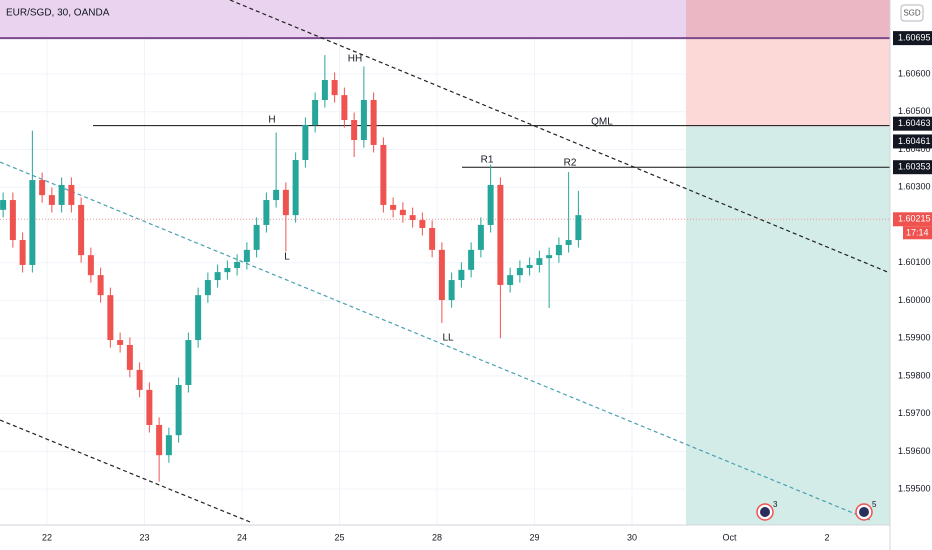  I want to click on x-tick-label: 29, so click(534, 537).